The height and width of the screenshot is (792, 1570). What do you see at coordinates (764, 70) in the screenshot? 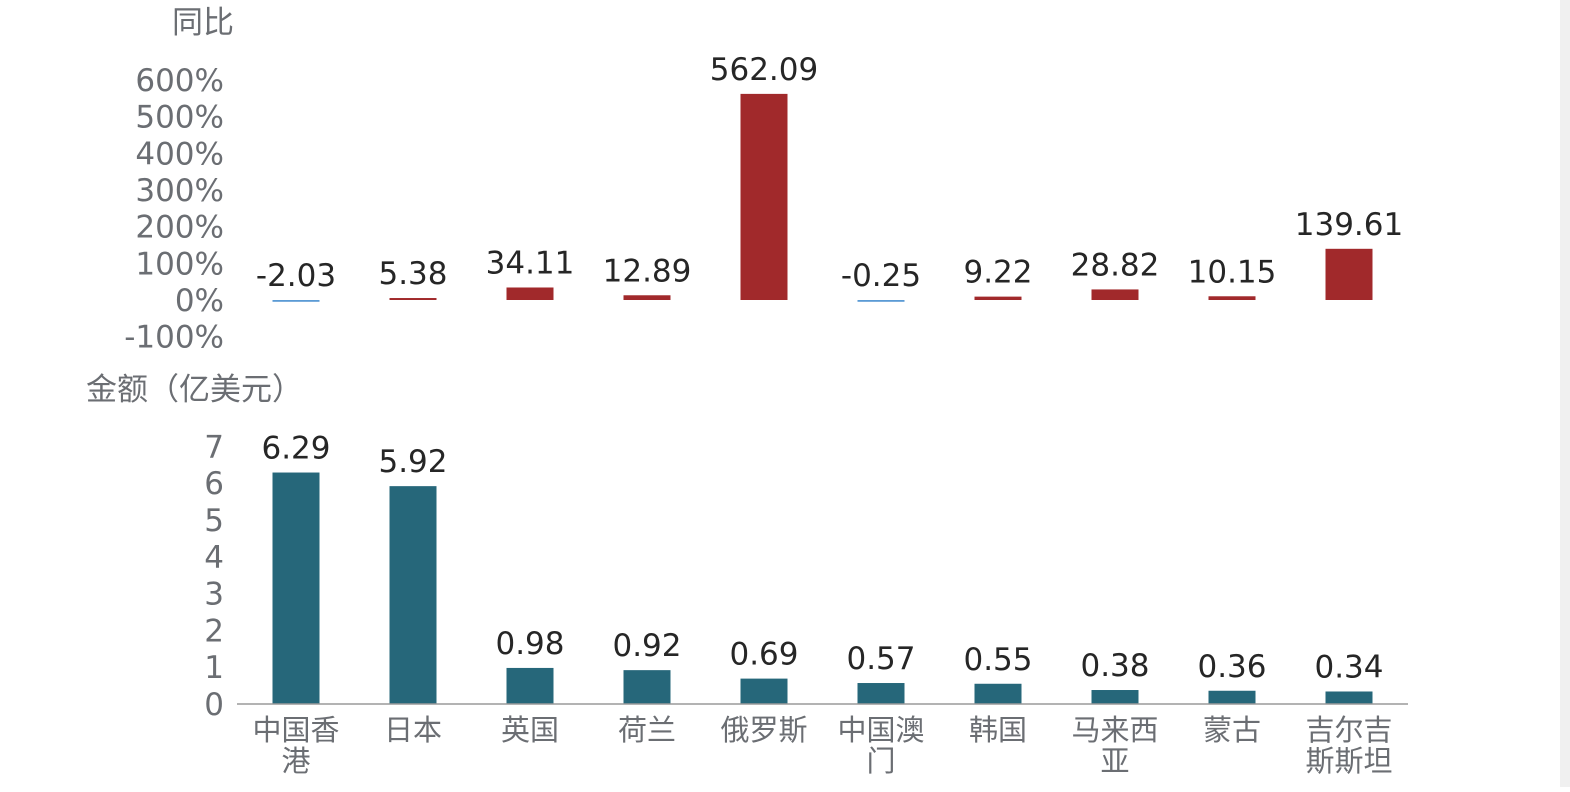
I see `top-value-label: 562.09` at bounding box center [764, 70].